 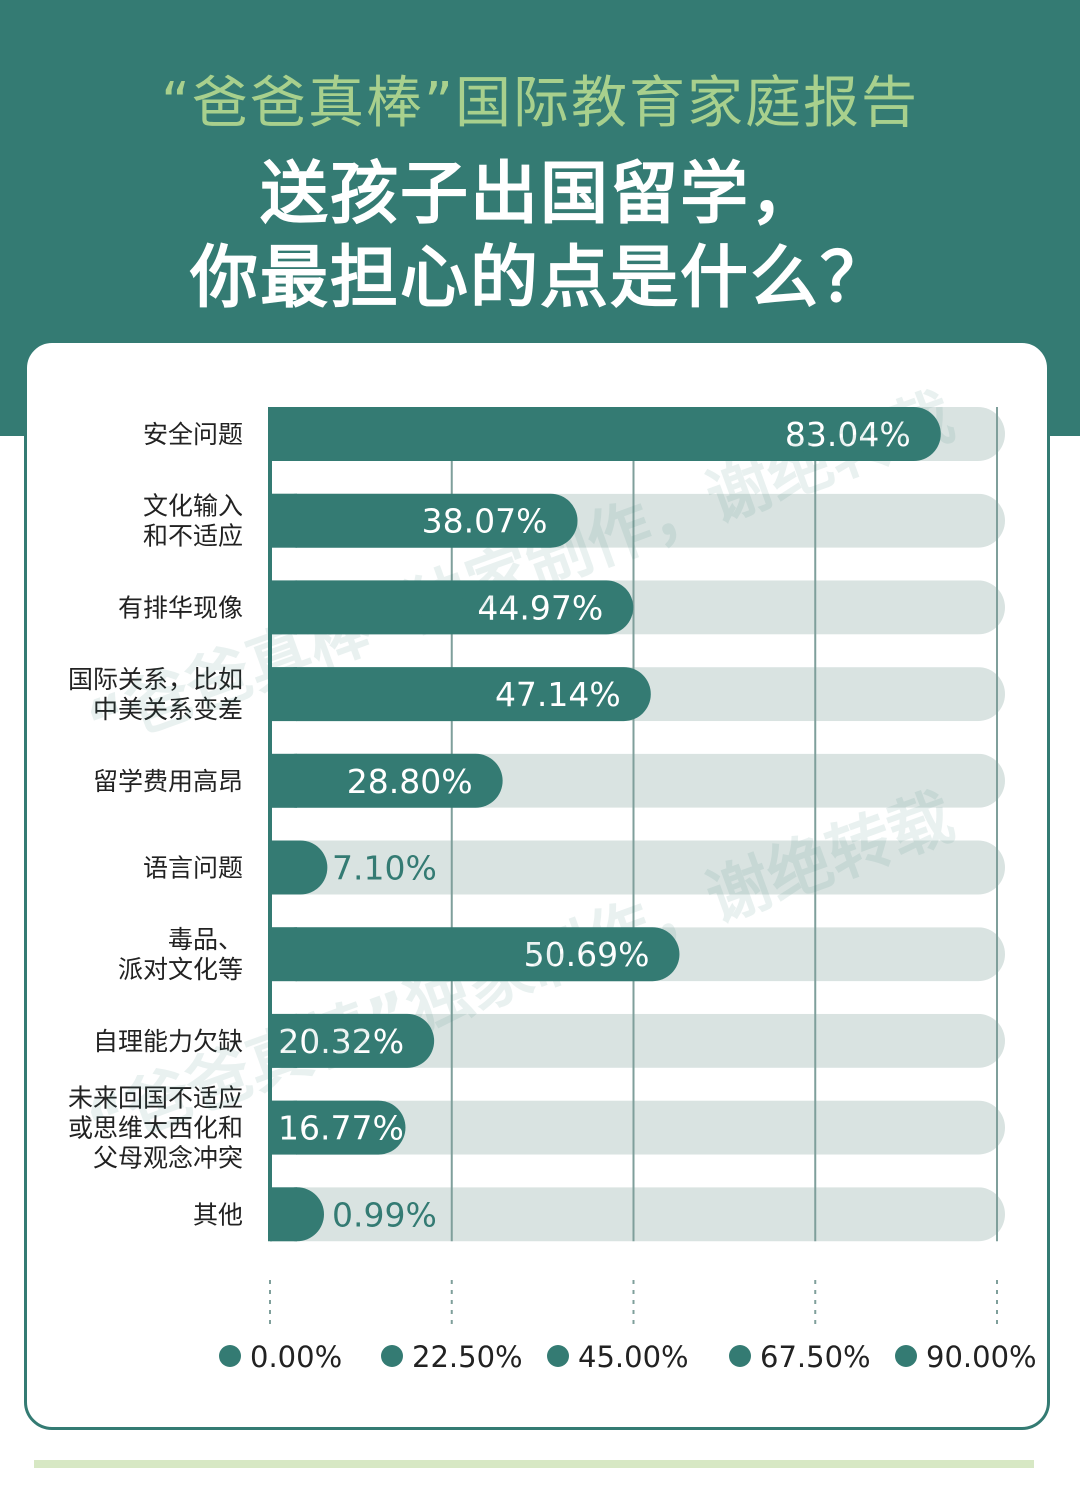 What do you see at coordinates (193, 506) in the screenshot?
I see `category-label: 文化输入` at bounding box center [193, 506].